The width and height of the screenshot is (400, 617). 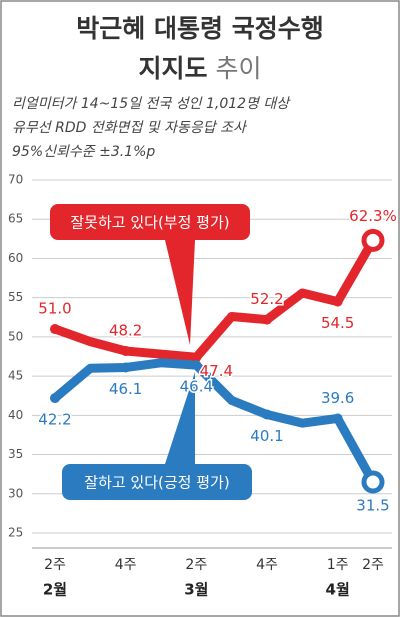 I want to click on title-light: 추이, so click(x=238, y=68).